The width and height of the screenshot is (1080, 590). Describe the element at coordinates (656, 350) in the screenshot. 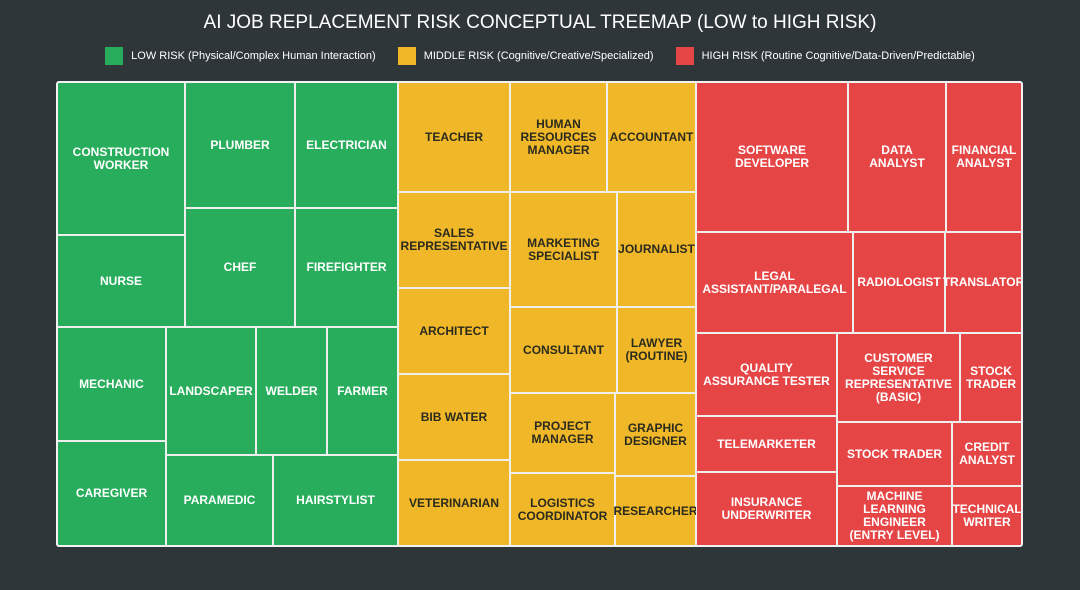

I see `treemap-cell: LAWYER (ROUTINE)` at that location.